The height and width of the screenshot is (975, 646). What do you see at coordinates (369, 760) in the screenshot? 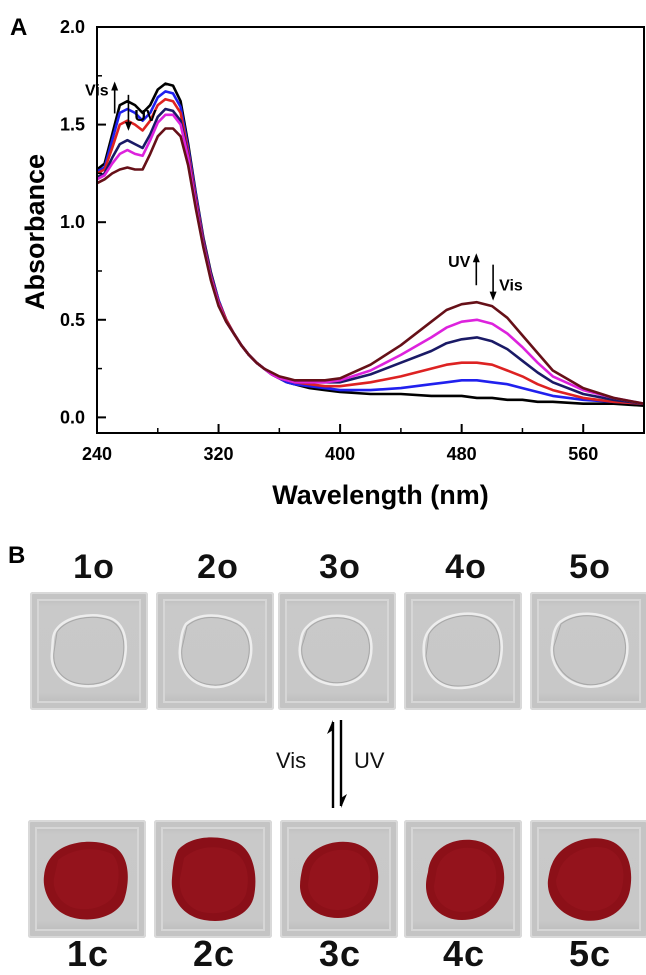
I see `switch-uv-label: UV` at bounding box center [369, 760].